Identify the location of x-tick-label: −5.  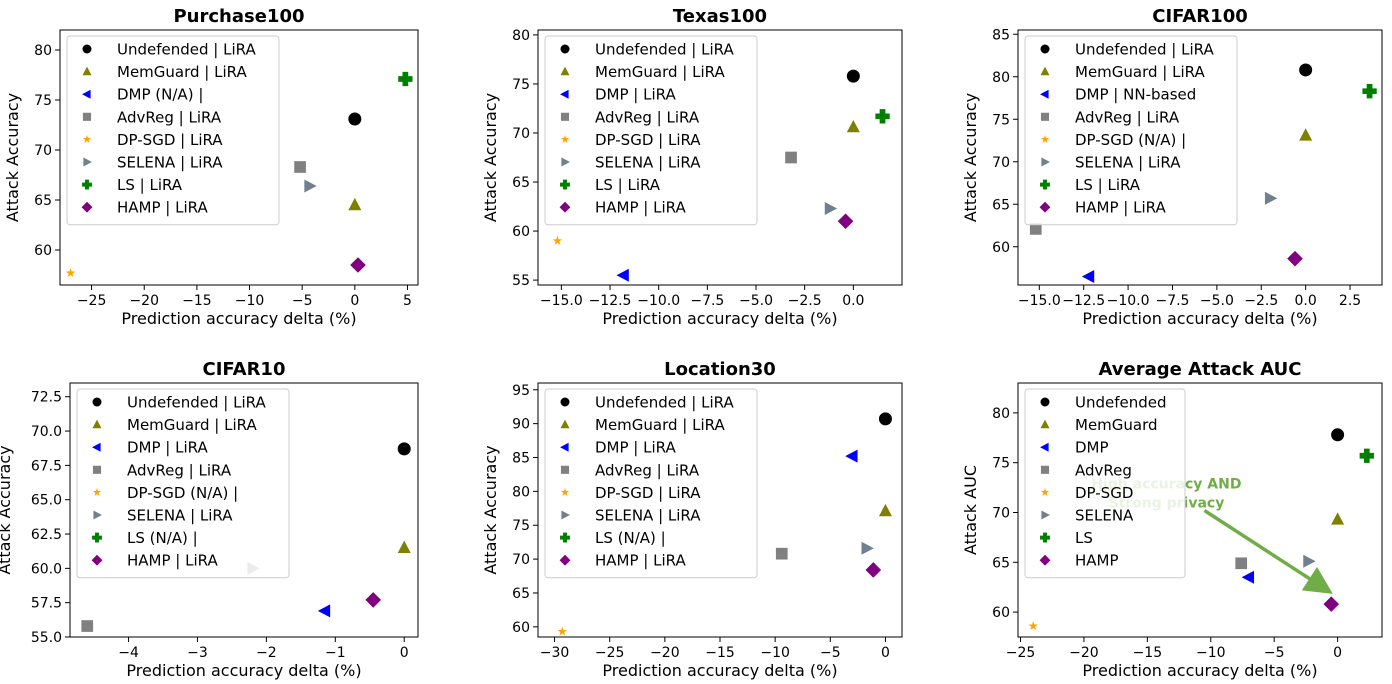
(830, 653).